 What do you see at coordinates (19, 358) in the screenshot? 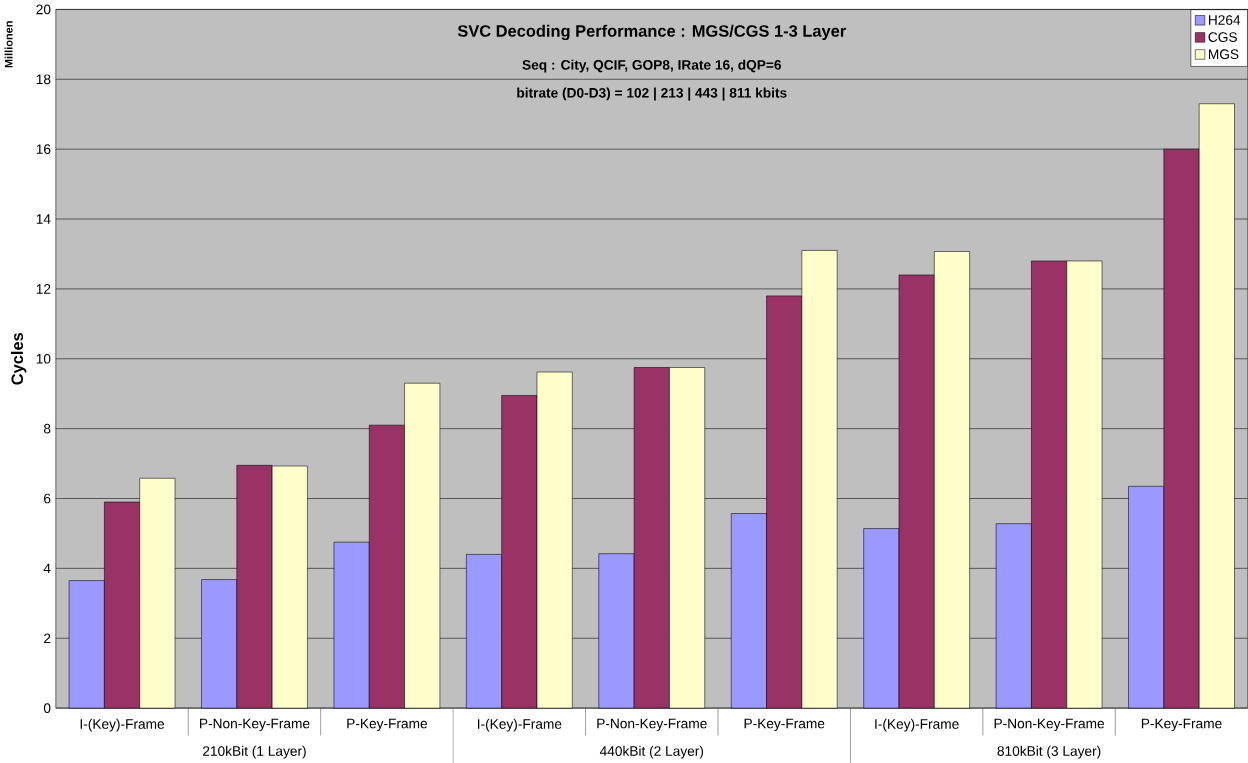
I see `y-axis-title: Cycles` at bounding box center [19, 358].